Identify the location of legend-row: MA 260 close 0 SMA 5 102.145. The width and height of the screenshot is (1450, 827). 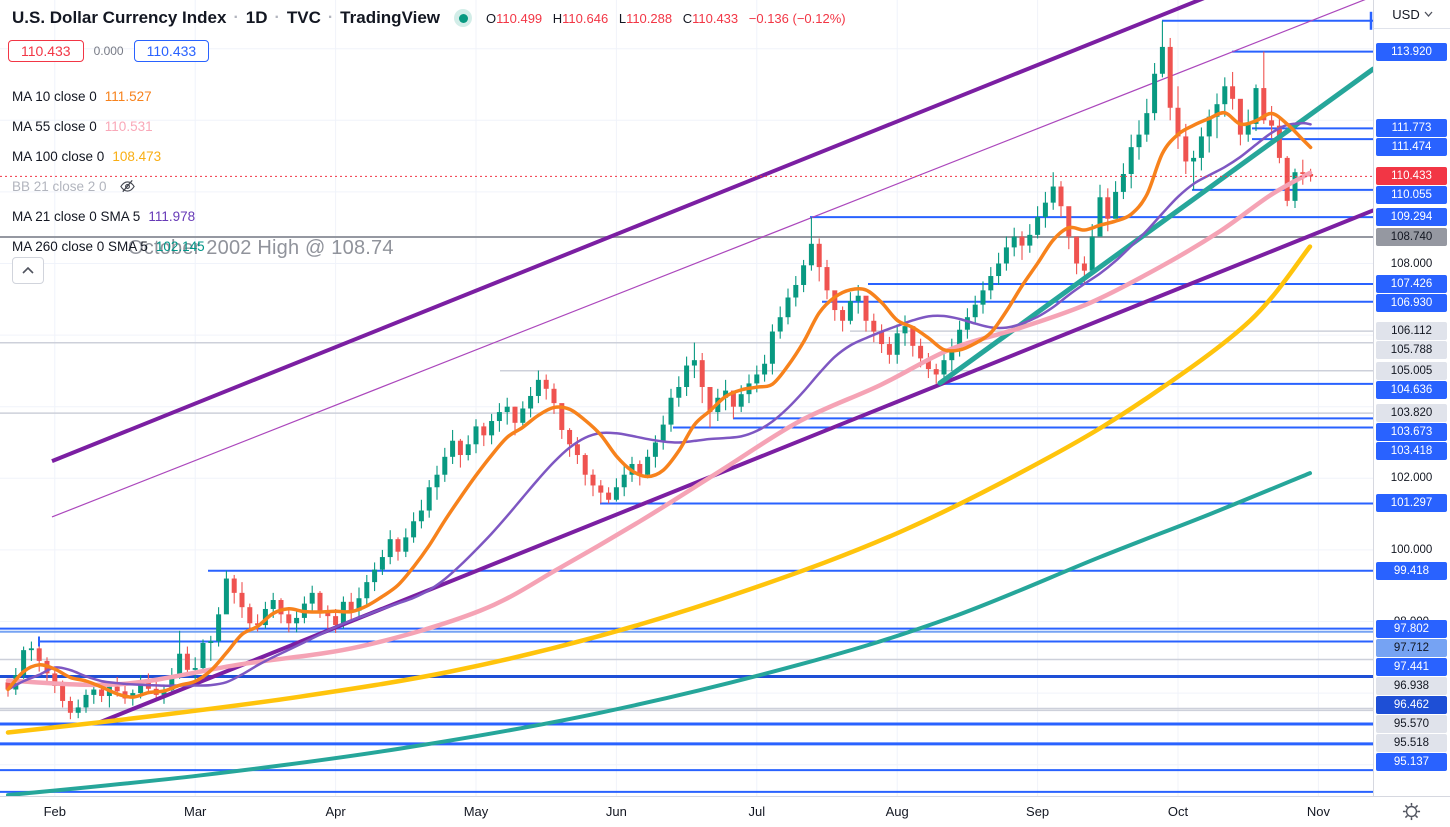
(108, 246).